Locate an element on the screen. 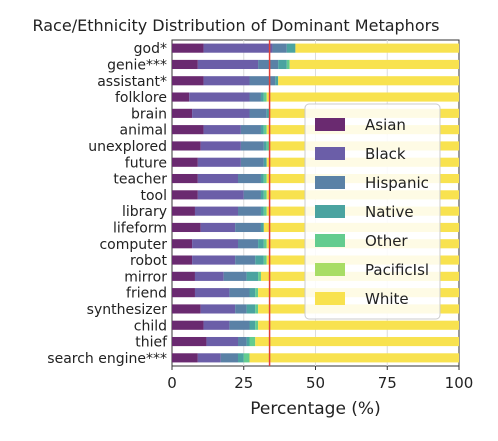 The image size is (498, 441). category-label: folklore is located at coordinates (141, 98).